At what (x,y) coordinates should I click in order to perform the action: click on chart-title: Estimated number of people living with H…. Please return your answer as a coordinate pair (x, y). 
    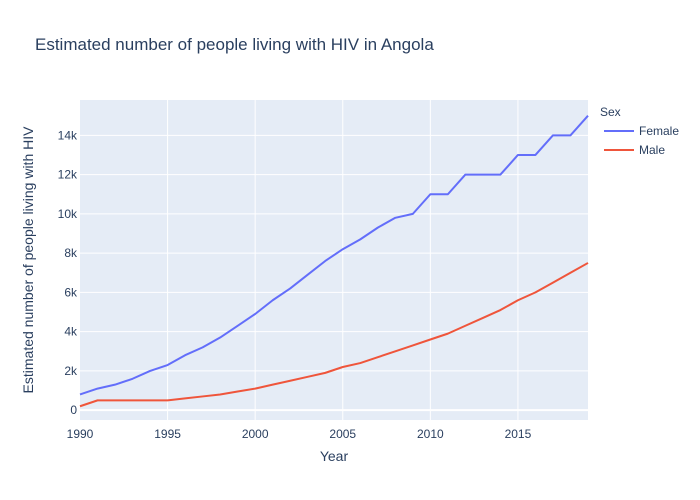
    Looking at the image, I should click on (234, 44).